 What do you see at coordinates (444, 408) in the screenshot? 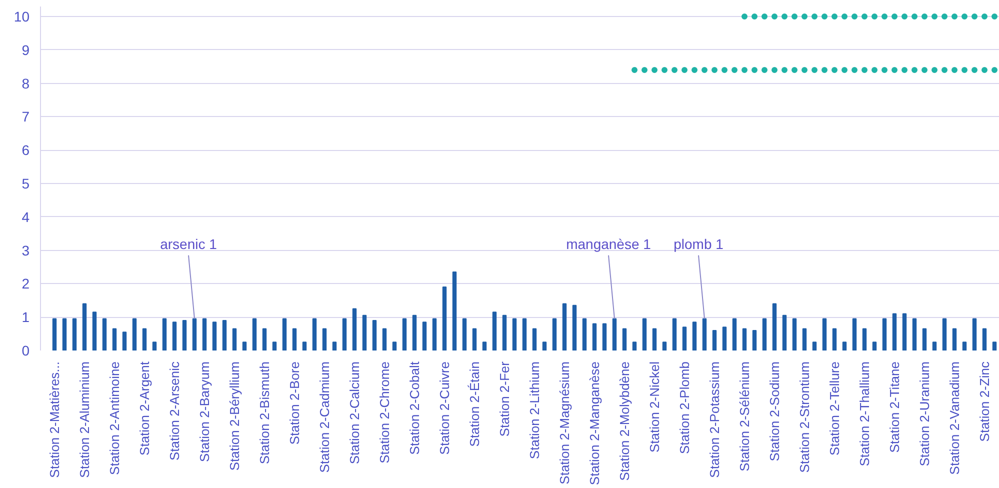
I see `x-tick-label: Station 2-Cuivre` at bounding box center [444, 408].